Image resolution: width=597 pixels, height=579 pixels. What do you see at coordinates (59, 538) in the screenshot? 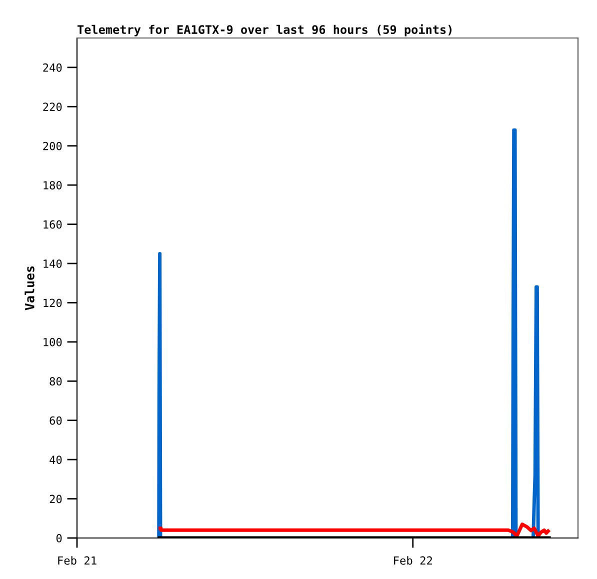
I see `y-tick-label: 0` at bounding box center [59, 538].